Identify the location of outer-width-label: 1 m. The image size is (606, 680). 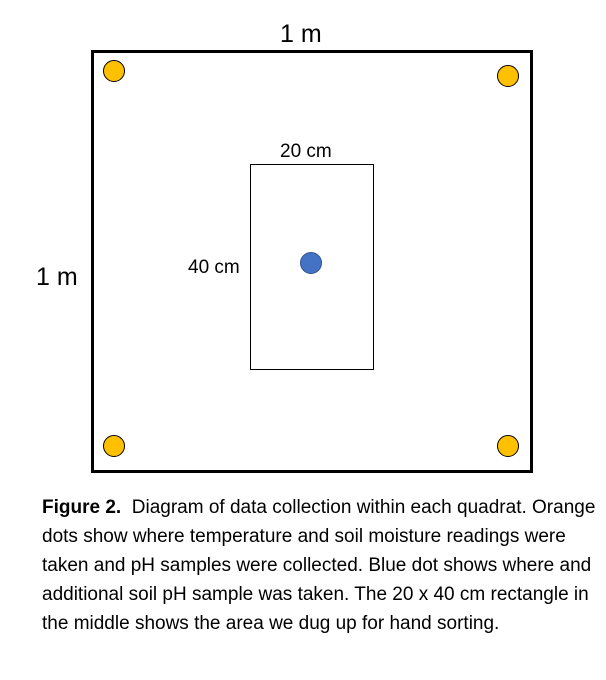
(301, 34).